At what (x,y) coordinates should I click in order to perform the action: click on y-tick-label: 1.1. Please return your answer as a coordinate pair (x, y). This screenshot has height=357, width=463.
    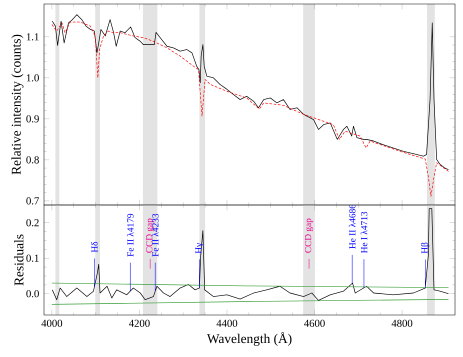
    Looking at the image, I should click on (32, 36).